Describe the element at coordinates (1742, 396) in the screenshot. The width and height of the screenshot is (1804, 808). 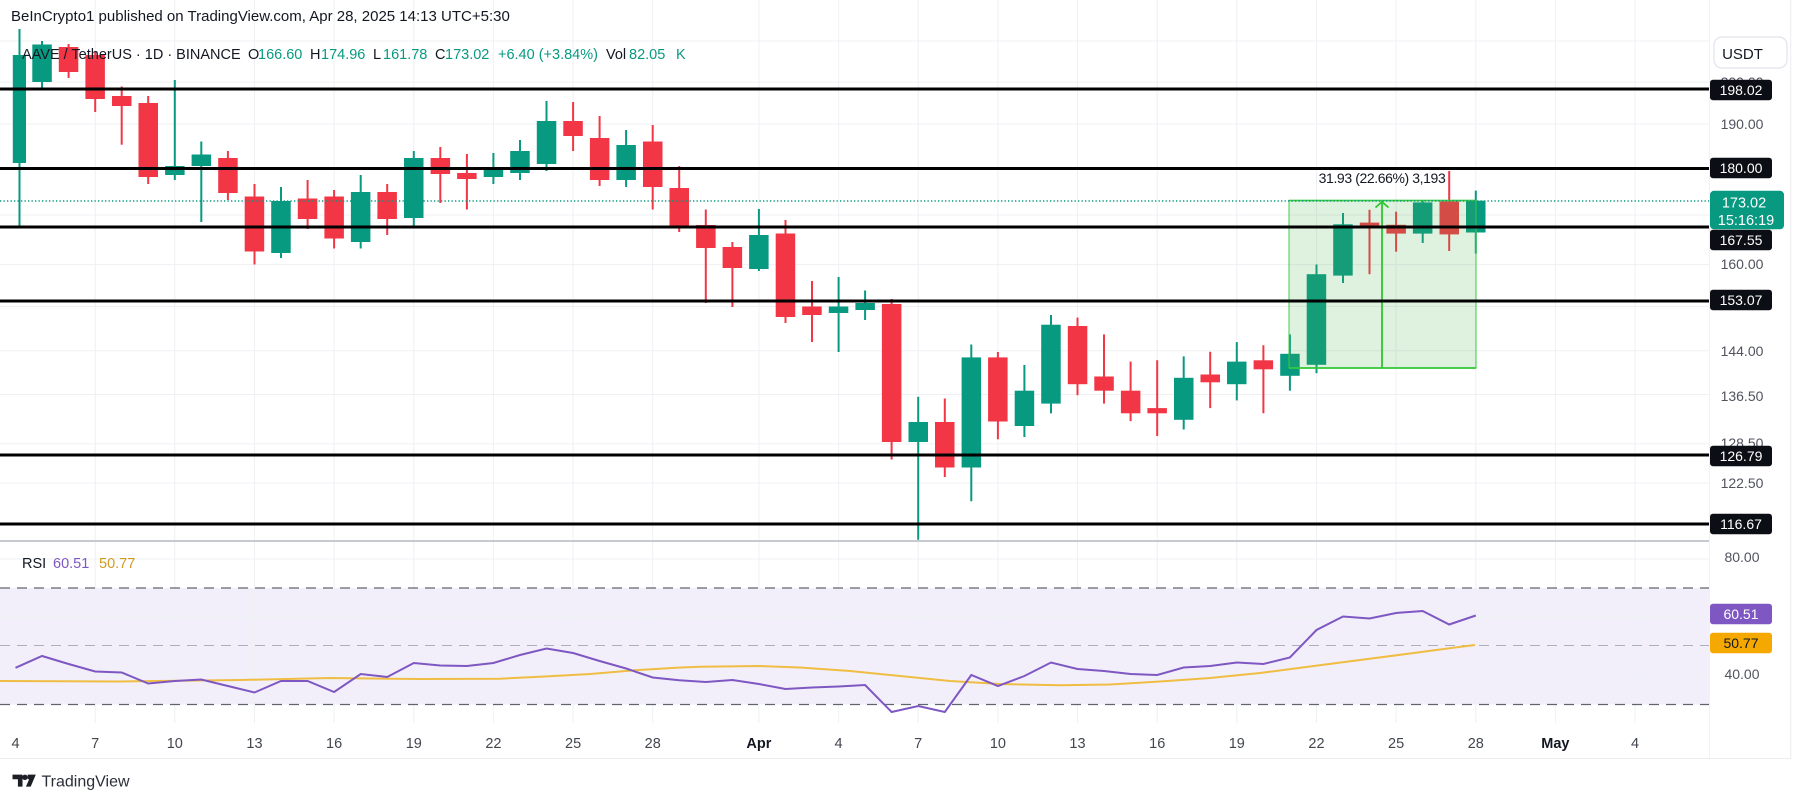
I see `svg-text: 136.50` at that location.